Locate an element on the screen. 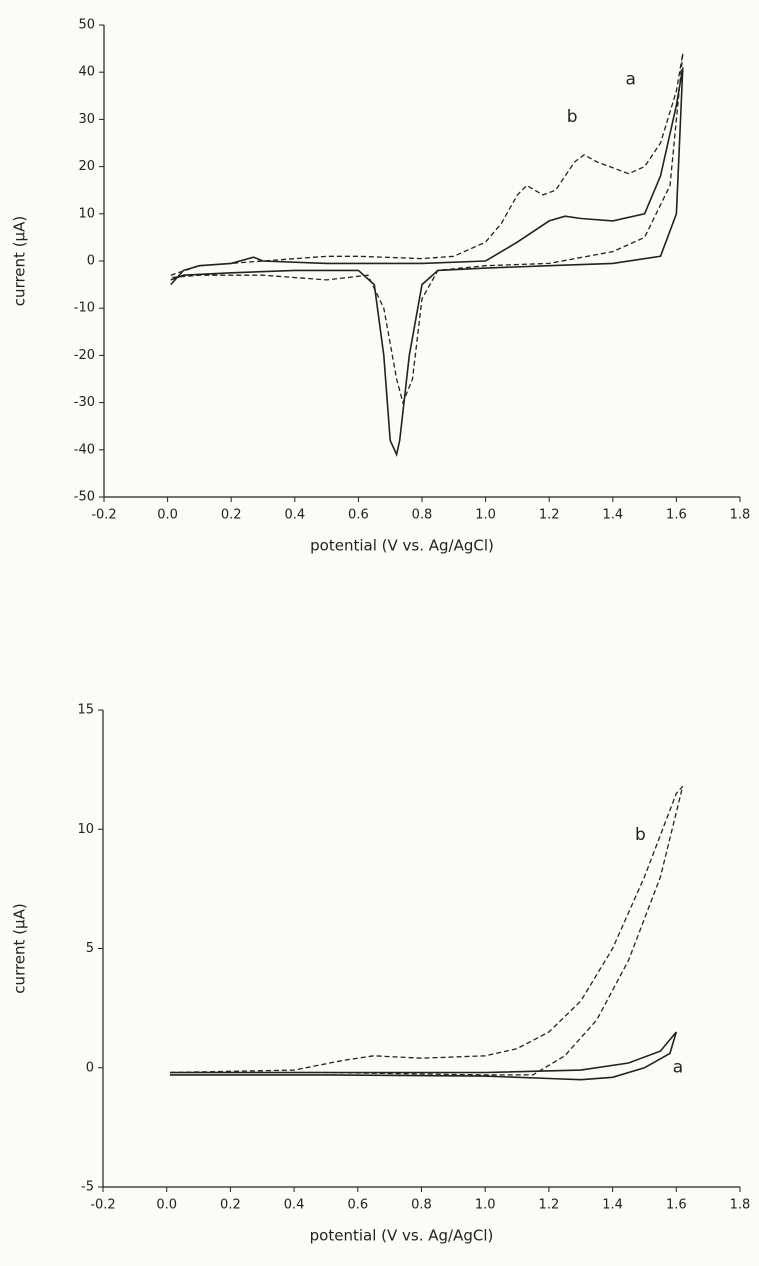 This screenshot has width=759, height=1266. y-tick-label: 20 is located at coordinates (86, 166).